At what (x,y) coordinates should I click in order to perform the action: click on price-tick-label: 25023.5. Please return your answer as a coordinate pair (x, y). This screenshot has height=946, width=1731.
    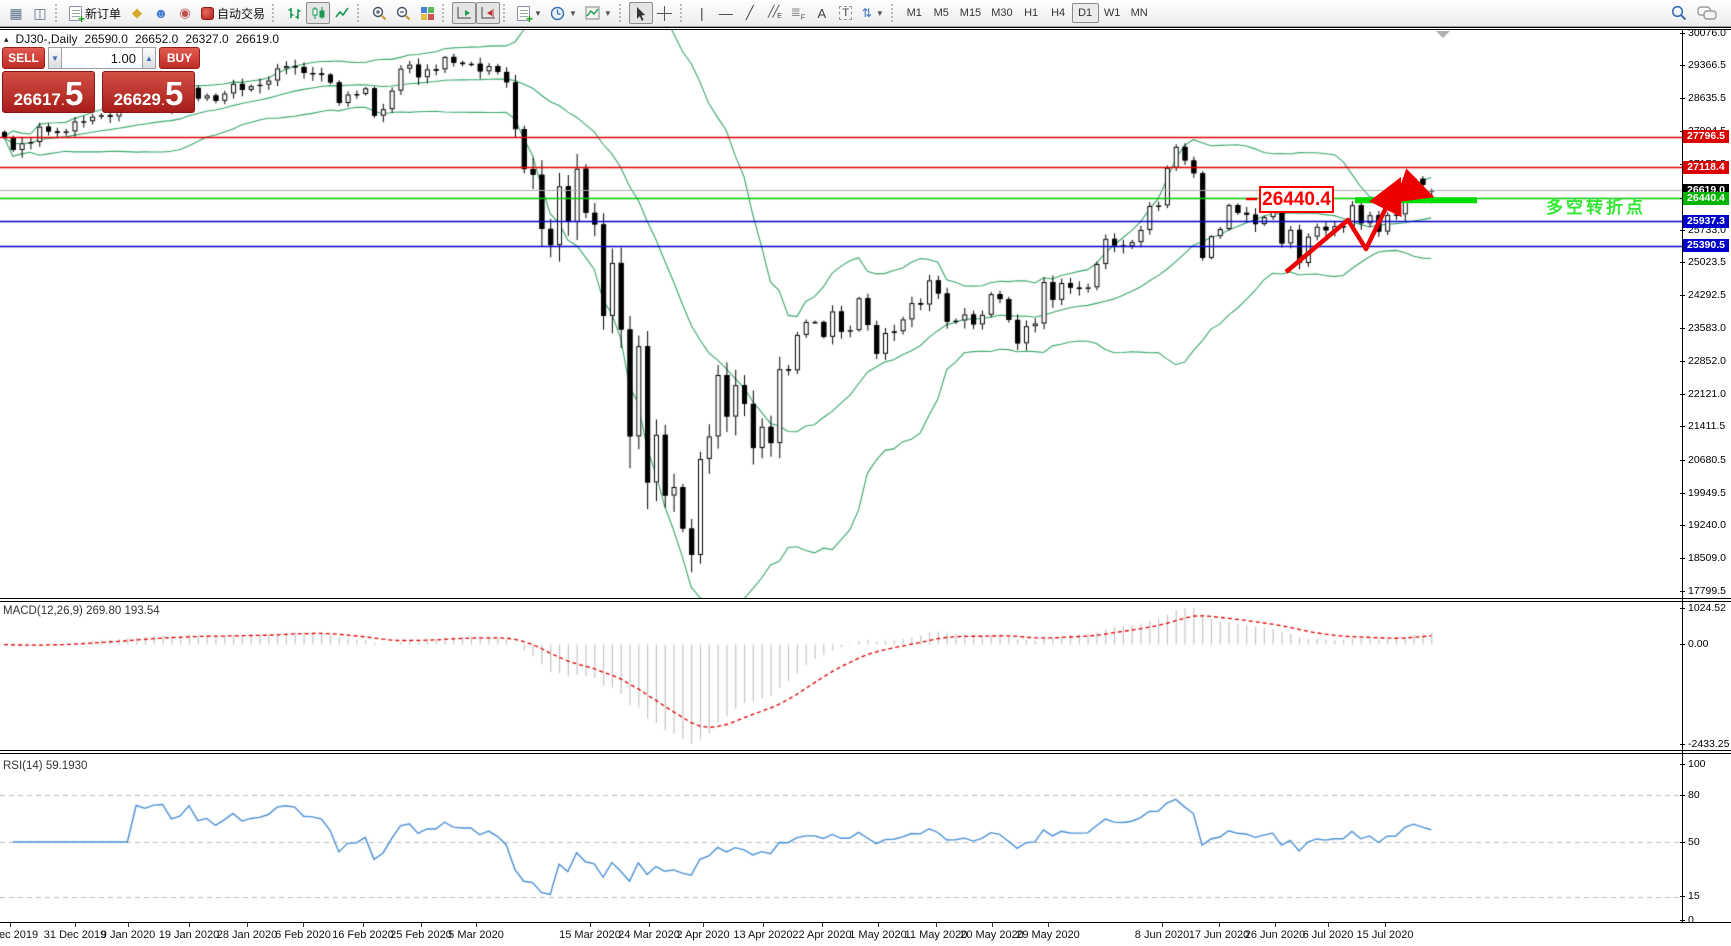
    Looking at the image, I should click on (1703, 262).